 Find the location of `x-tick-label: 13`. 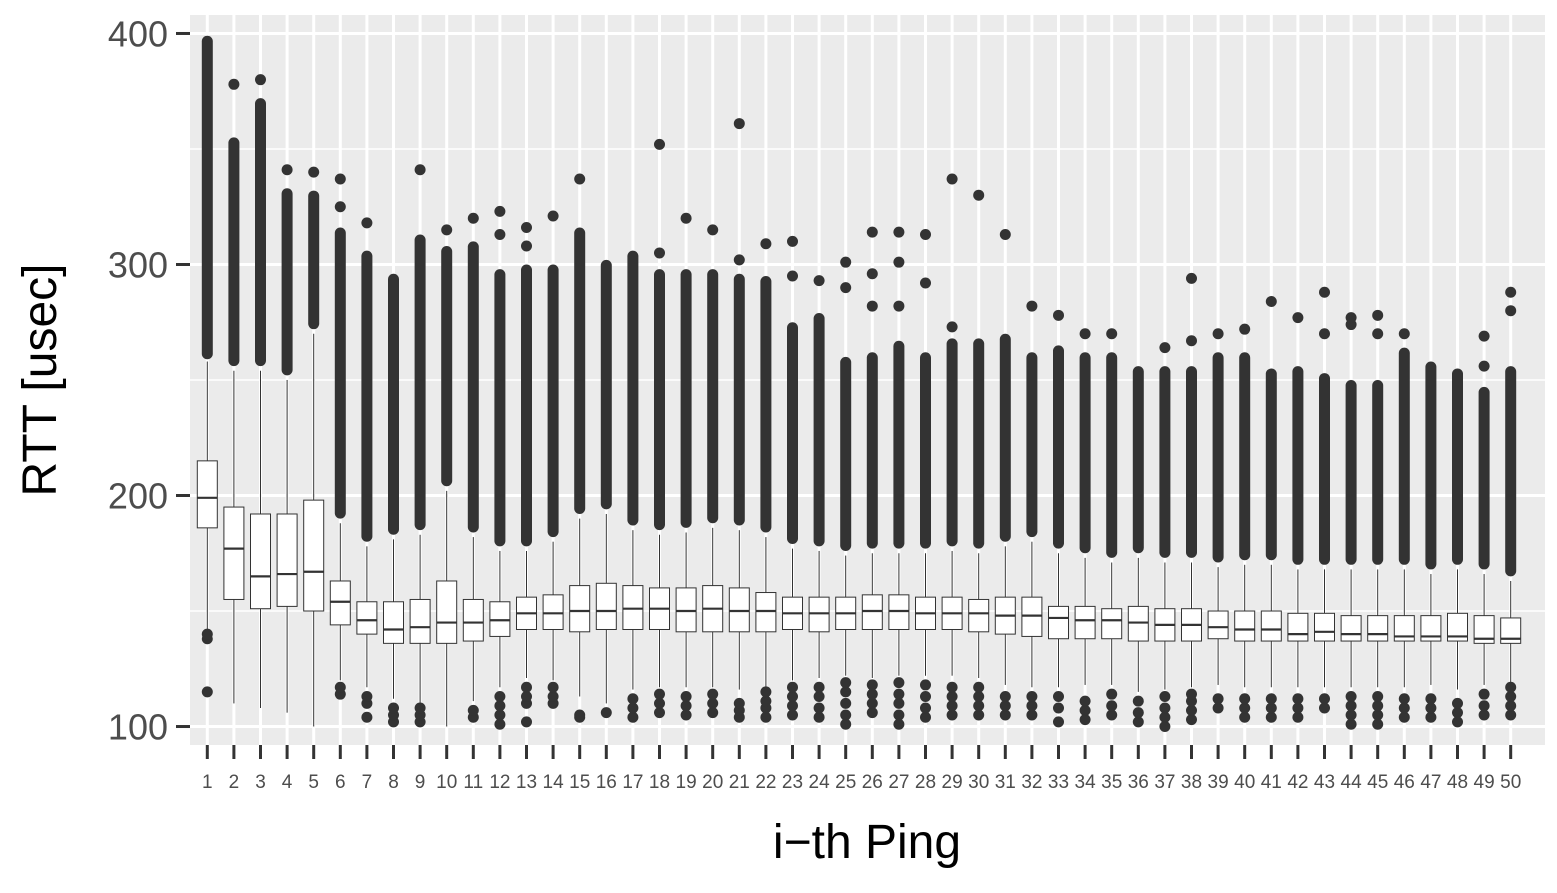

x-tick-label: 13 is located at coordinates (526, 782).